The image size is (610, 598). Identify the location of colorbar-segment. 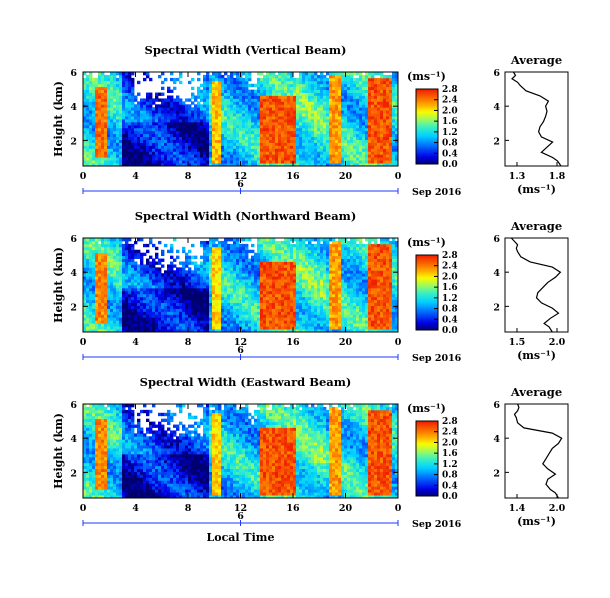
(427, 137).